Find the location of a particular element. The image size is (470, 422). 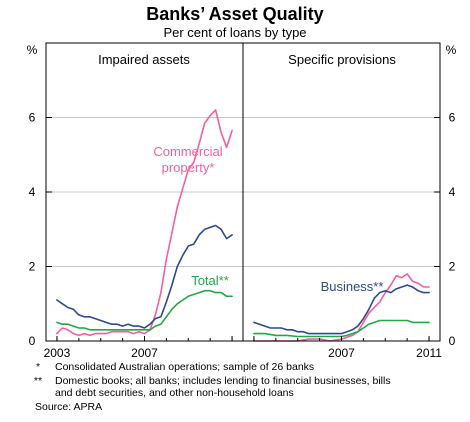

x-tick-label-p1-2007: 2007 is located at coordinates (144, 353).